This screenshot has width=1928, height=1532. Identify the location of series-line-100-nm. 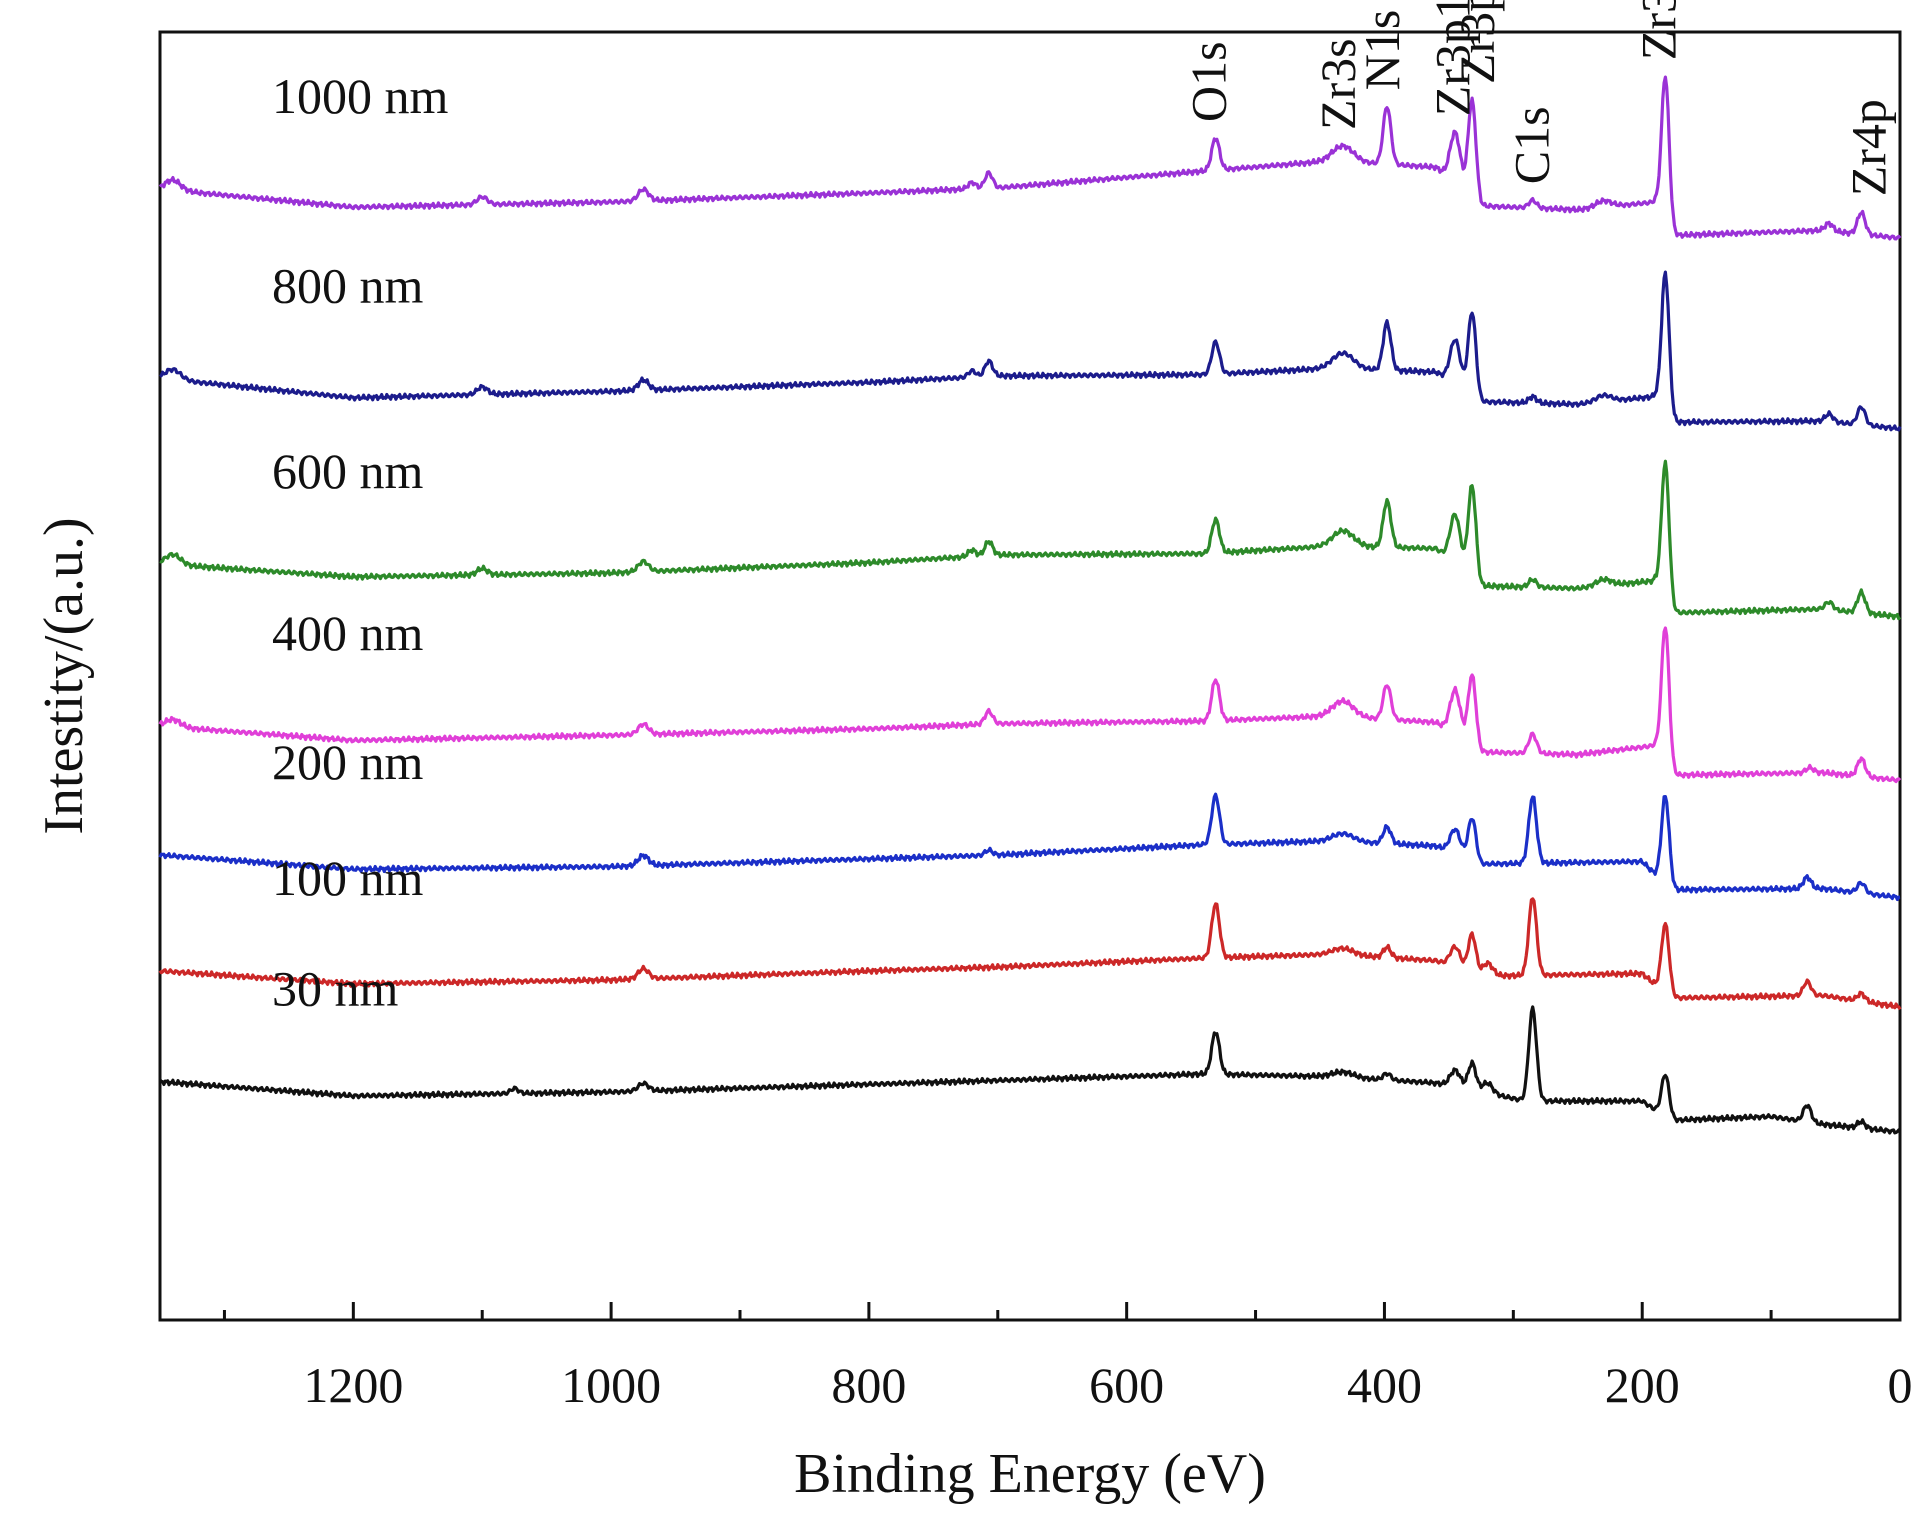
(1030, 954).